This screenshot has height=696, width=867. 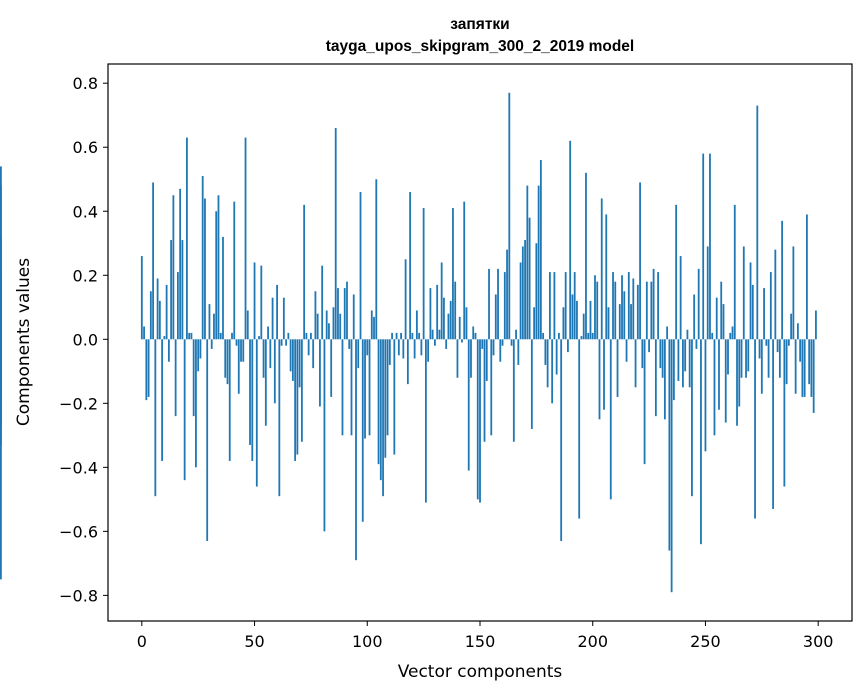 What do you see at coordinates (142, 641) in the screenshot?
I see `x-tick-label: 0` at bounding box center [142, 641].